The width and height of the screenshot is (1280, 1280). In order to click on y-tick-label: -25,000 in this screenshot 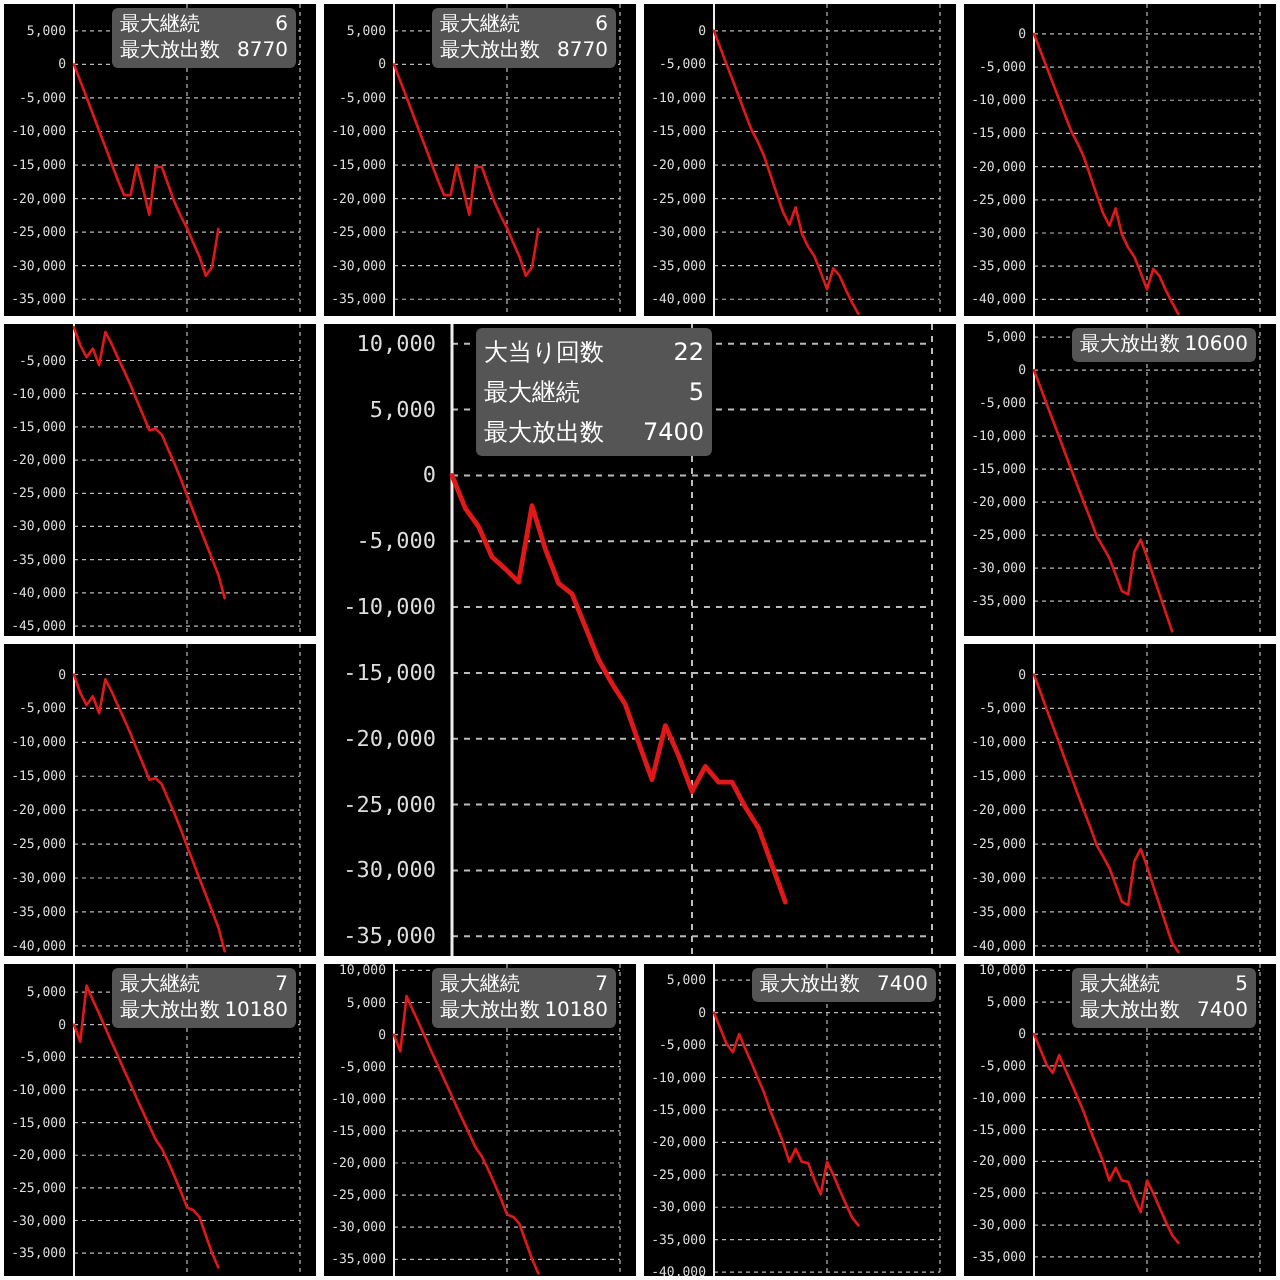, I will do `click(389, 804)`.